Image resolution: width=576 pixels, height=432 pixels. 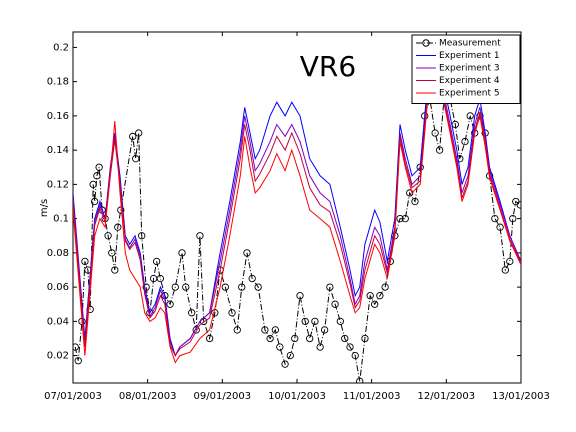 I want to click on chart-title: VR6, so click(x=328, y=66).